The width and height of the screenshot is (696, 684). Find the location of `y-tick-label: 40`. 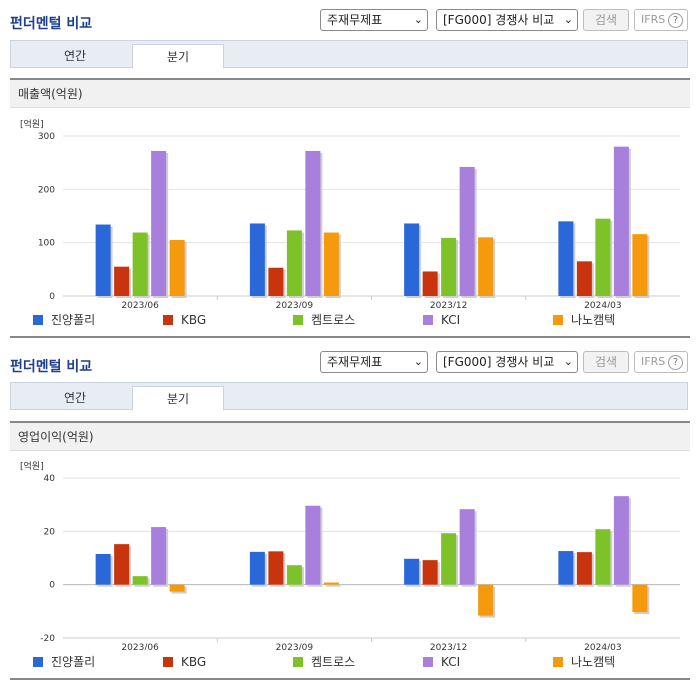

y-tick-label: 40 is located at coordinates (50, 479).